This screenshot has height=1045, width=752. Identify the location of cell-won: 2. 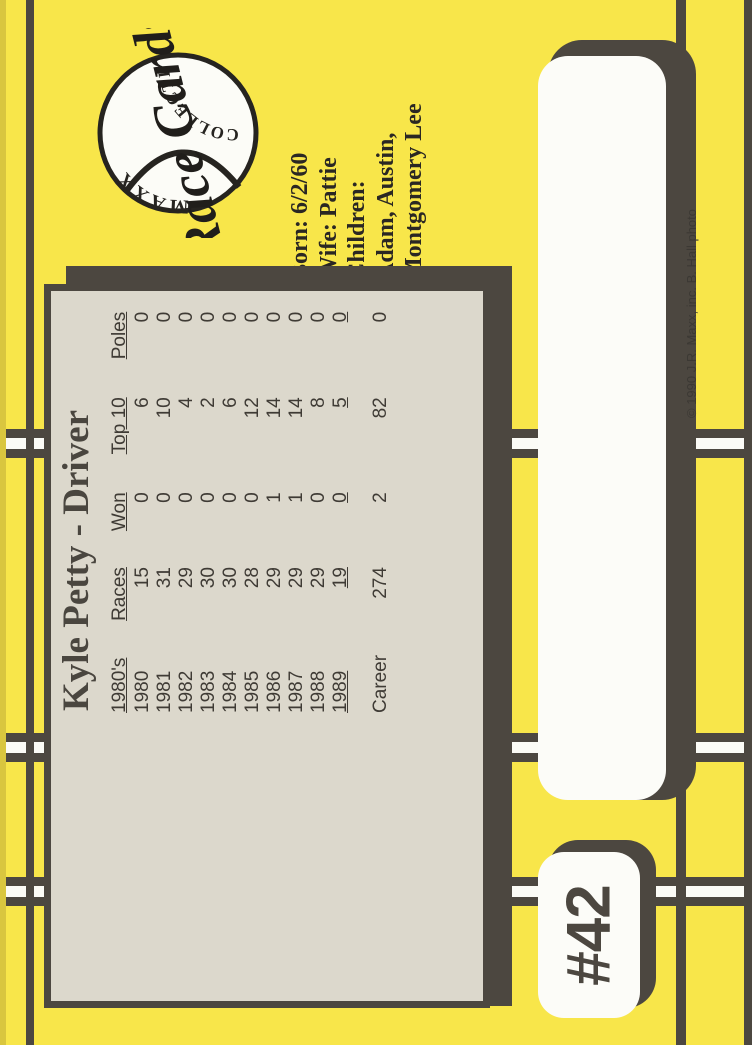
(380, 497).